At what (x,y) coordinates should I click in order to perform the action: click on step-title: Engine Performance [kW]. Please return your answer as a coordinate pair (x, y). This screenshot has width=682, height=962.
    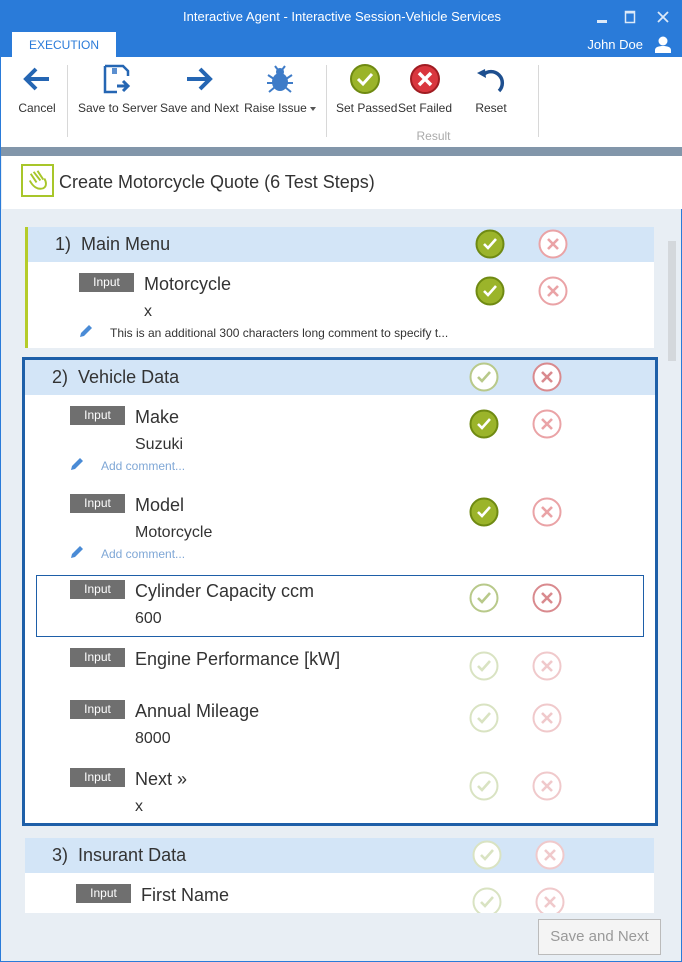
    Looking at the image, I should click on (238, 659).